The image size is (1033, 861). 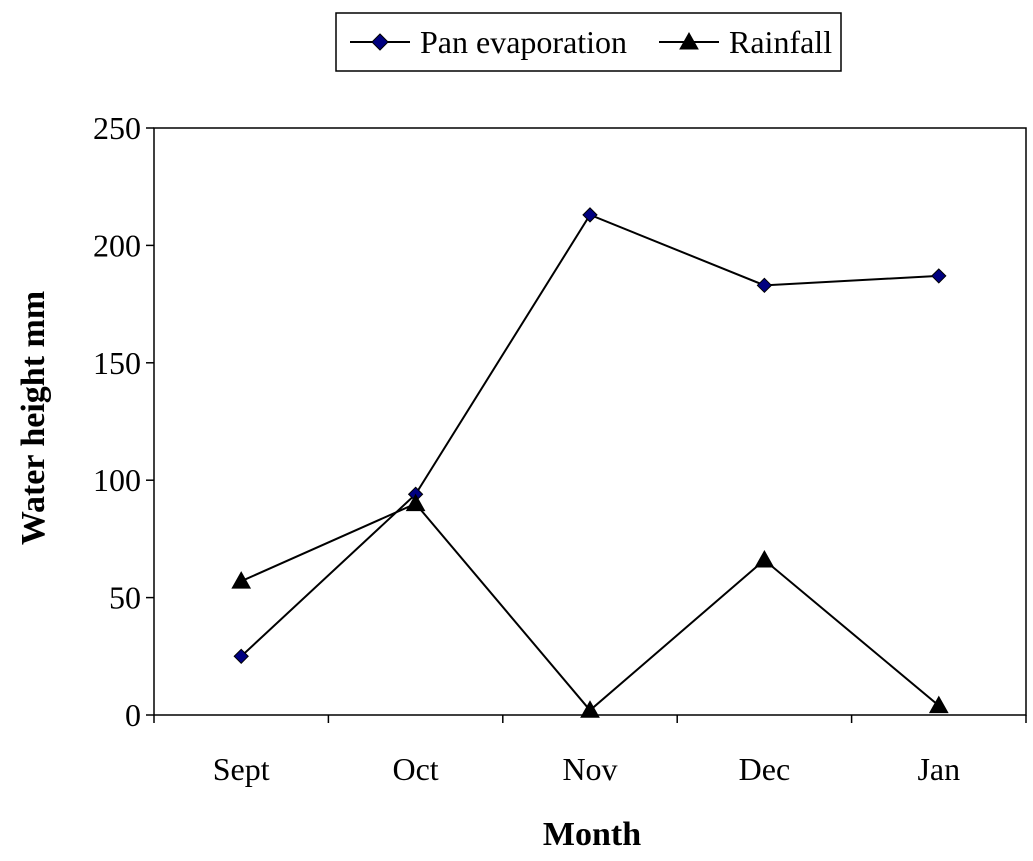 I want to click on x-axis: Sept Oct Nov Dec Jan, so click(x=590, y=751).